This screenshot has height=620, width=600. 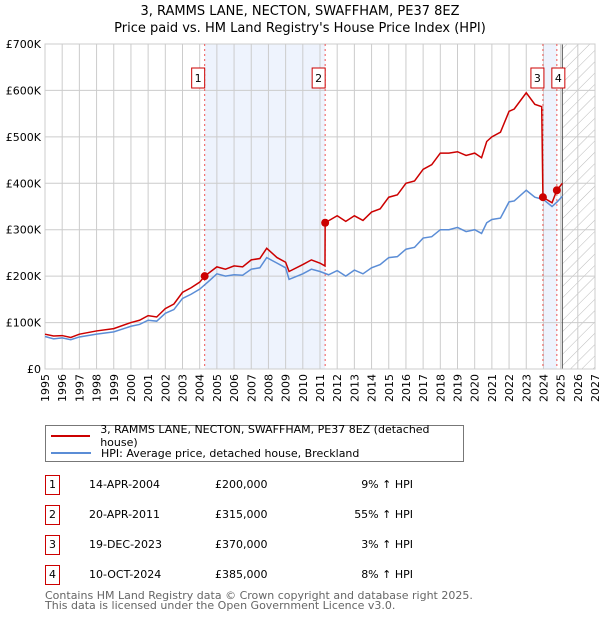 What do you see at coordinates (24, 323) in the screenshot?
I see `y-tick-label: £100K` at bounding box center [24, 323].